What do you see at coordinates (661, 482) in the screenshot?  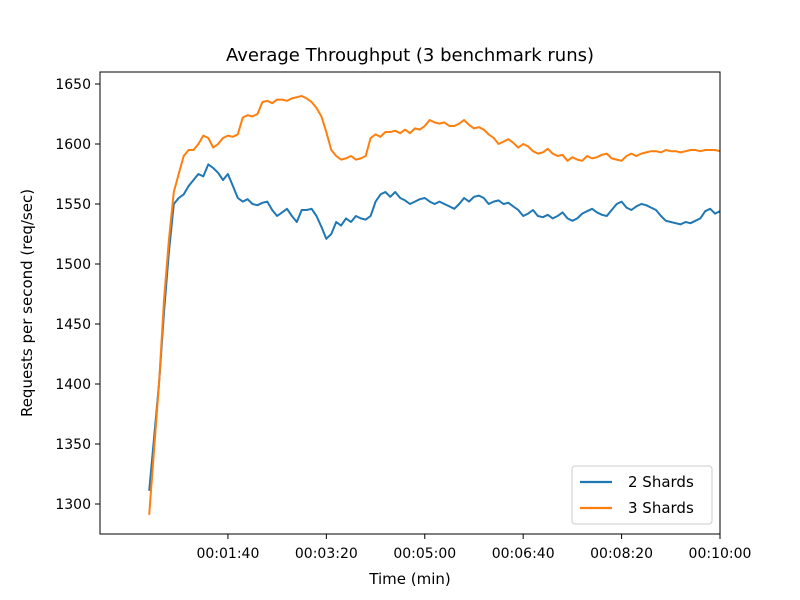 I see `legend-label-2-shards: 2 Shards` at bounding box center [661, 482].